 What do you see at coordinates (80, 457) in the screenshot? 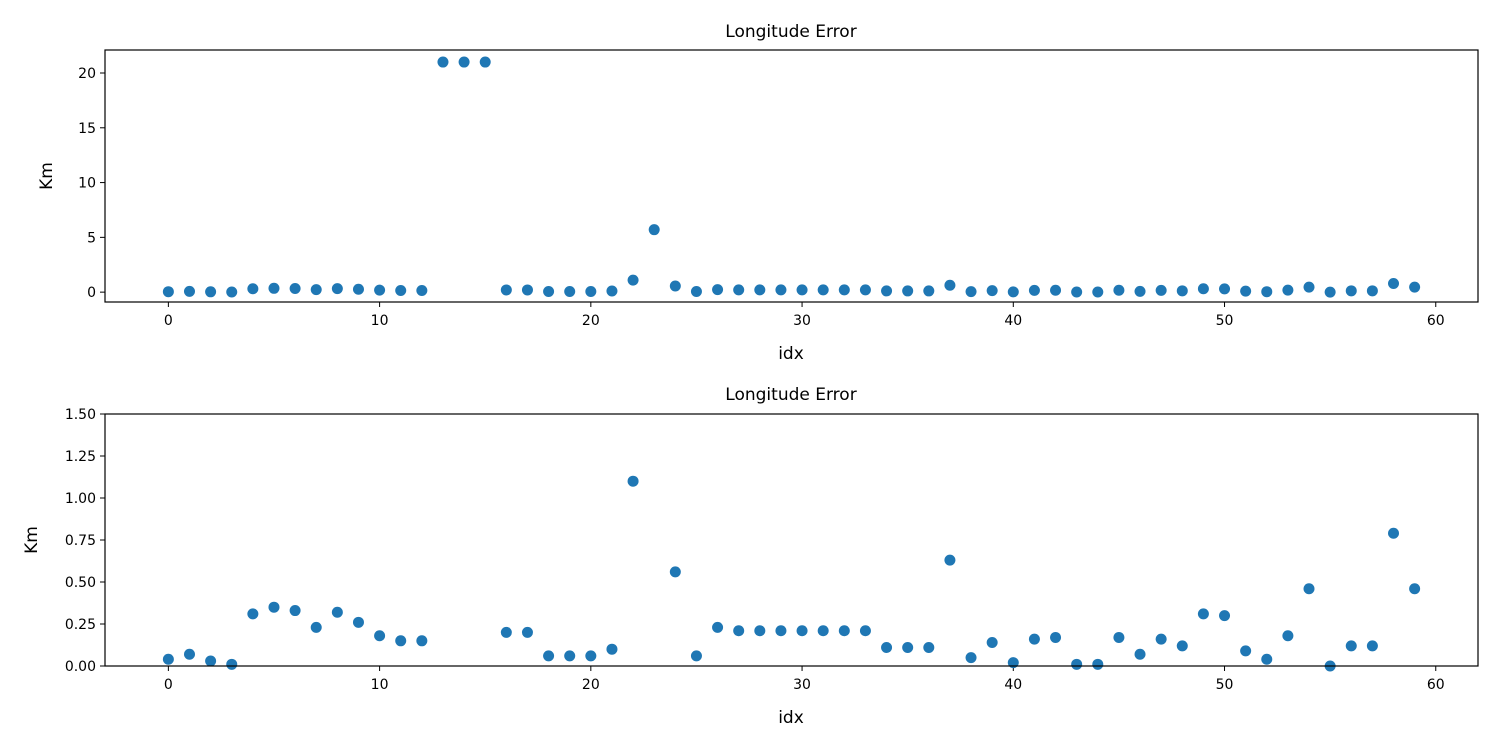
I see `y-tick-label: 1.25` at bounding box center [80, 457].